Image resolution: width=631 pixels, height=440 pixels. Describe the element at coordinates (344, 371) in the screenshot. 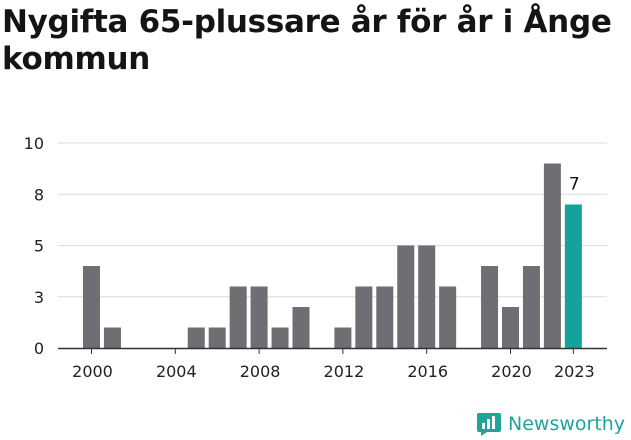

I see `x-tick-label: 2012` at that location.